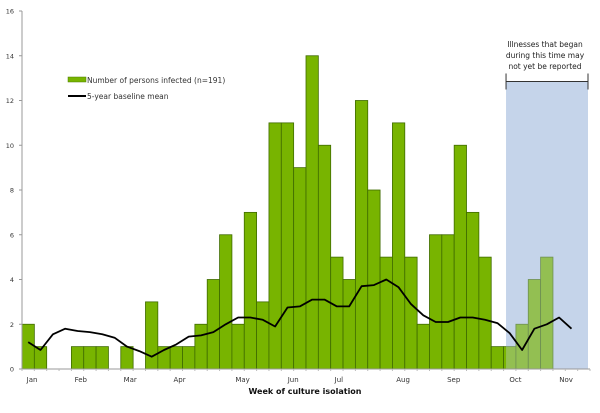 This screenshot has height=413, width=600. I want to click on x-tick-label-jul: Jul, so click(339, 380).